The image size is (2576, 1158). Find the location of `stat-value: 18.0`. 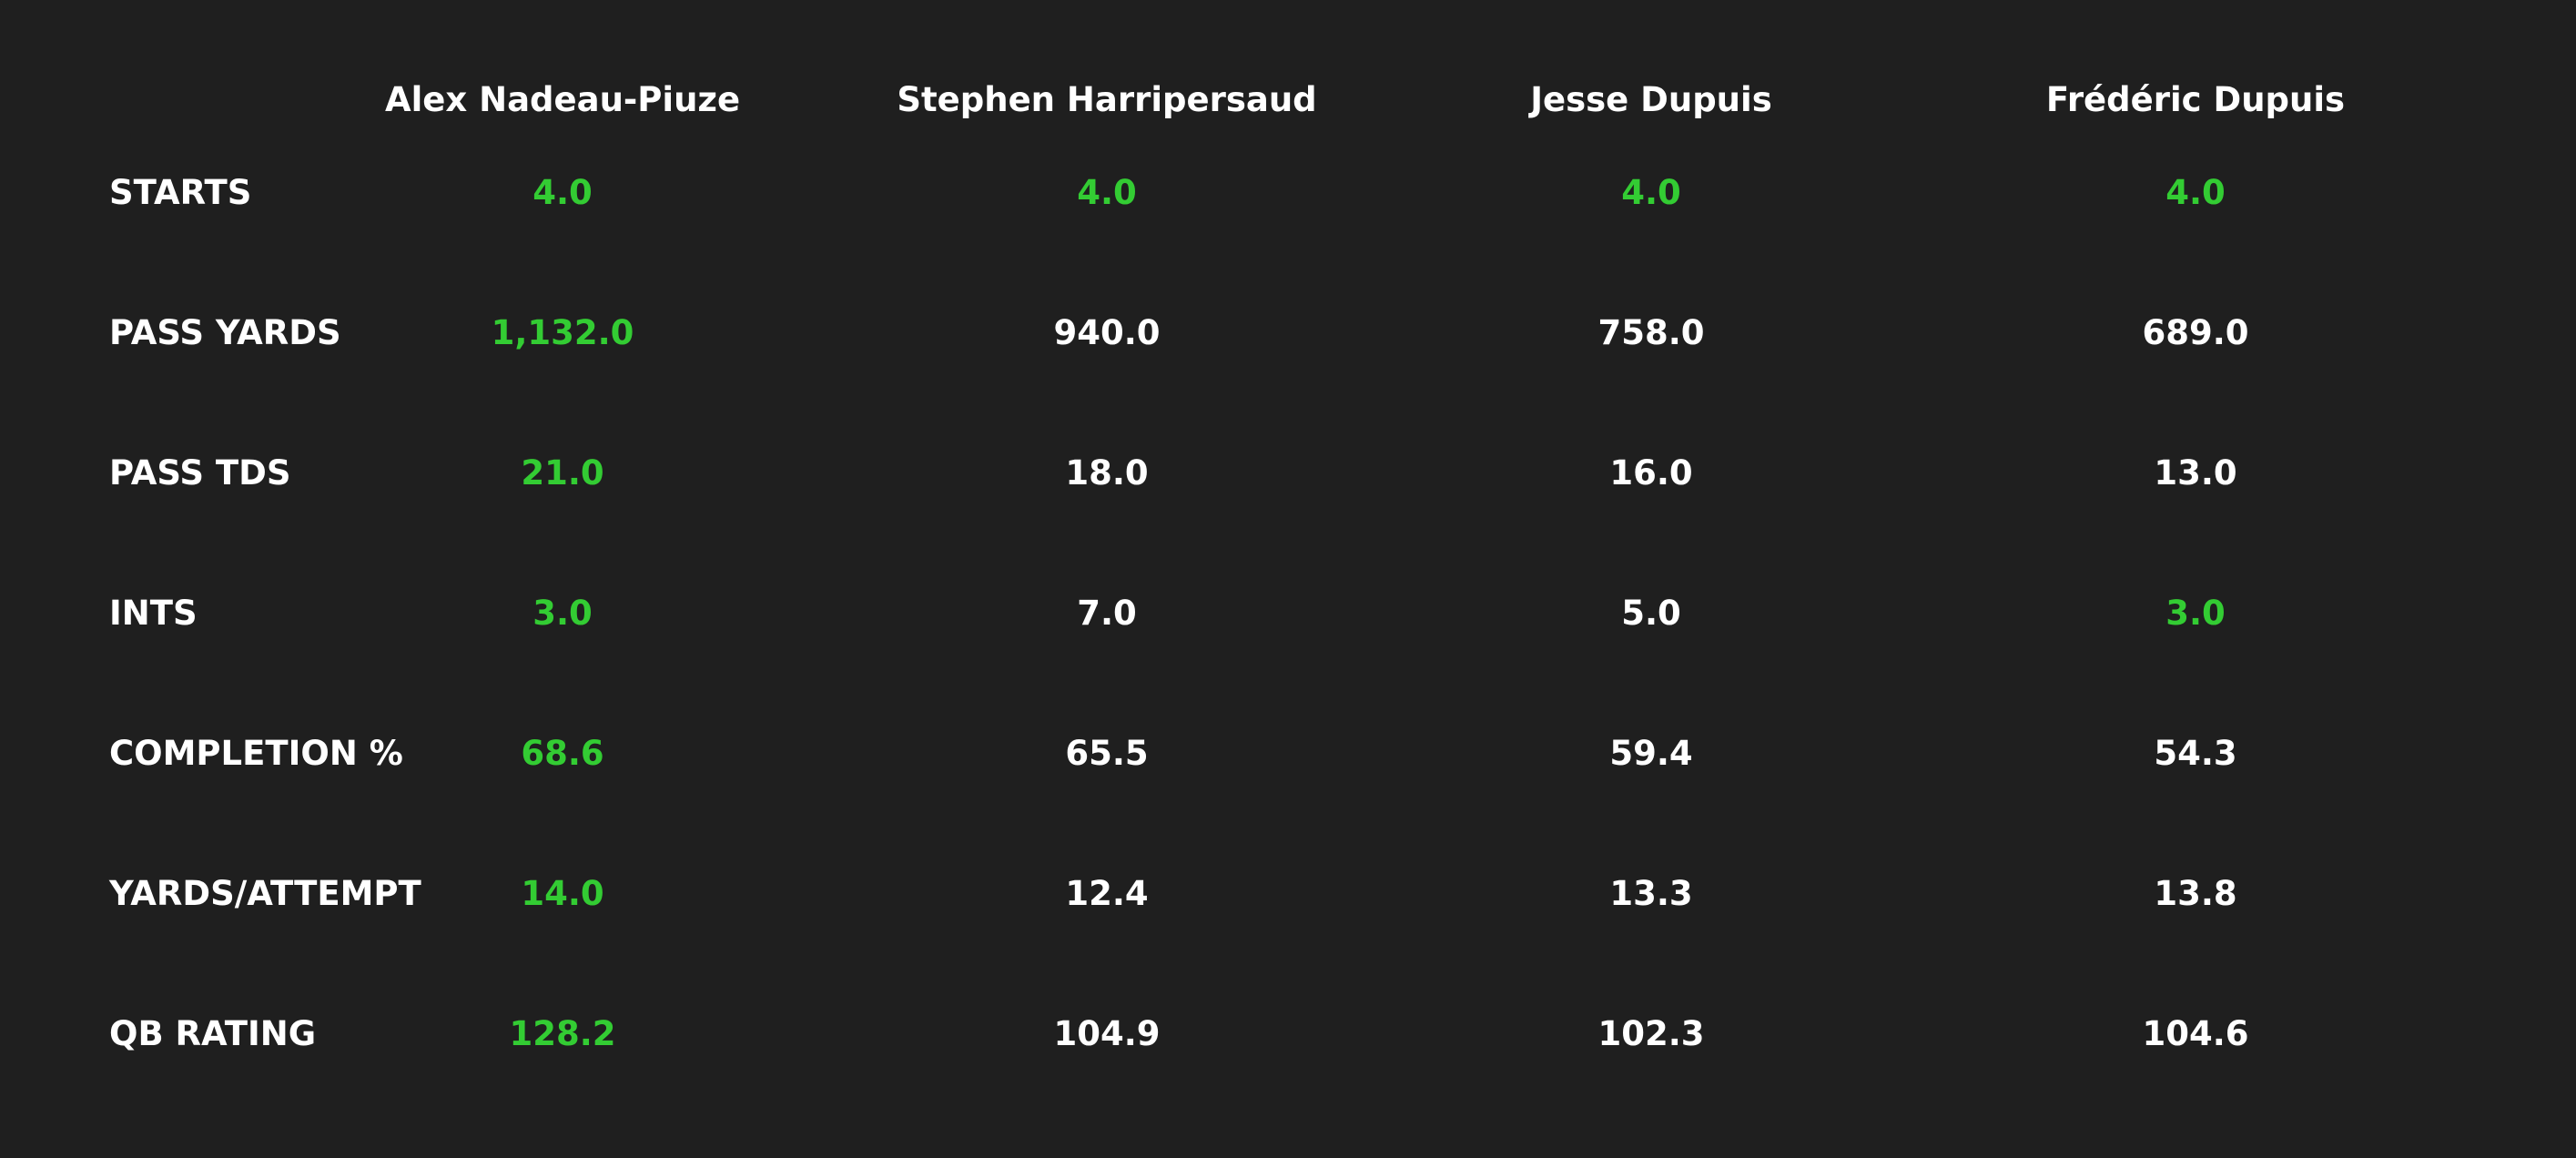

stat-value: 18.0 is located at coordinates (1107, 473).